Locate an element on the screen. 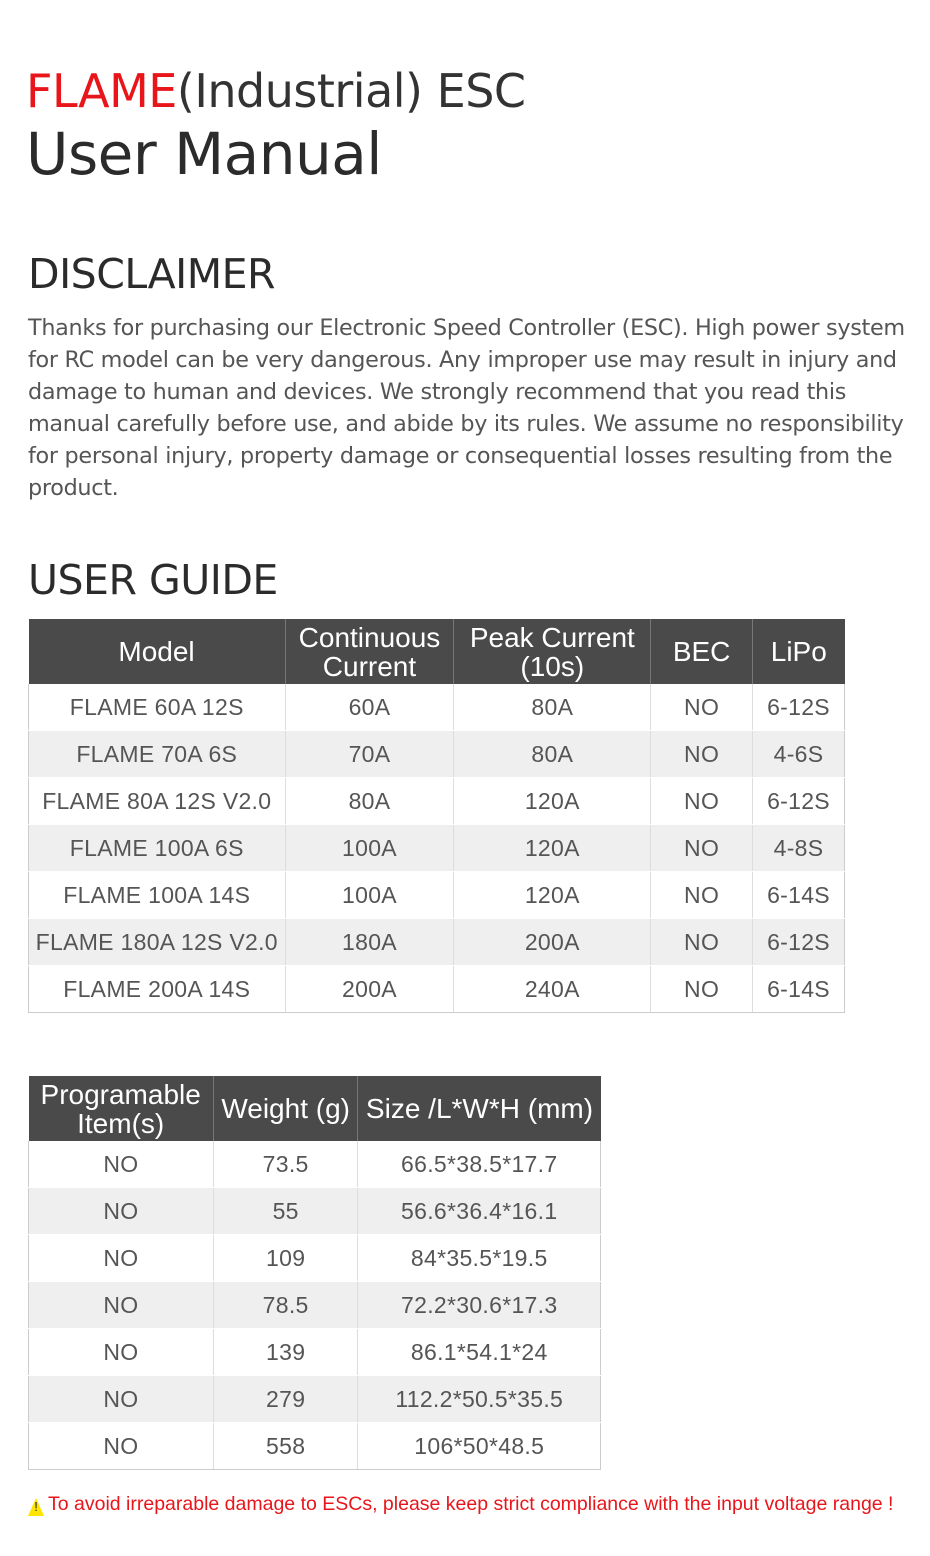 This screenshot has height=1556, width=930. table-row: NO 55 56.6*36.4*16.1 is located at coordinates (314, 1211).